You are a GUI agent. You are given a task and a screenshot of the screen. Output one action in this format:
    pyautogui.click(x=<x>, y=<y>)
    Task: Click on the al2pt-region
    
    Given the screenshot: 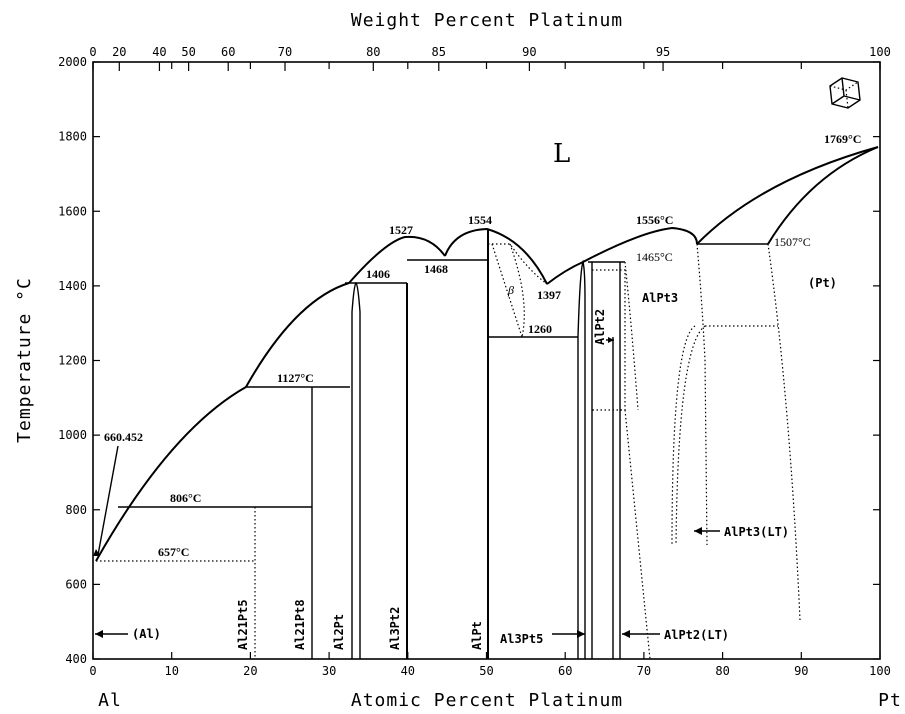 What is the action you would take?
    pyautogui.click(x=356, y=470)
    